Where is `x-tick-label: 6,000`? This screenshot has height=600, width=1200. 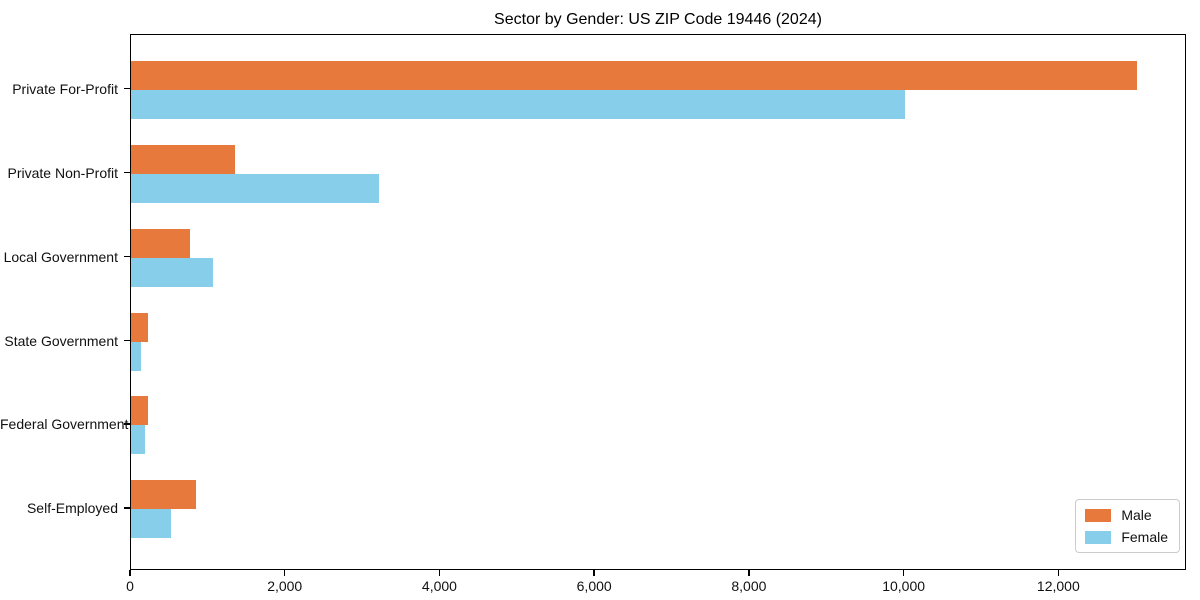
x-tick-label: 6,000 is located at coordinates (594, 586).